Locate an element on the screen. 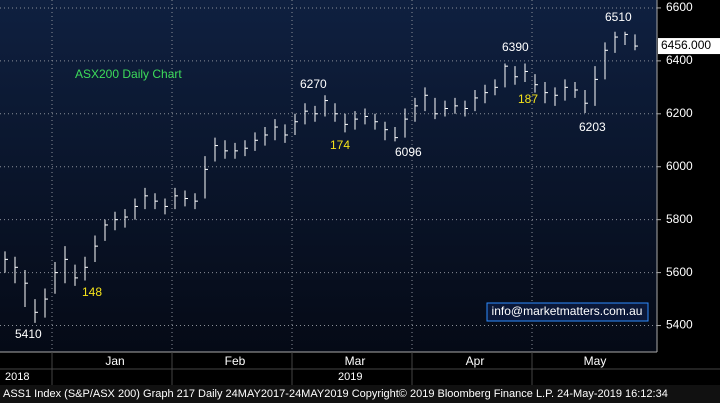 This screenshot has height=403, width=720. watermark: info@marketmatters.com.au is located at coordinates (567, 311).